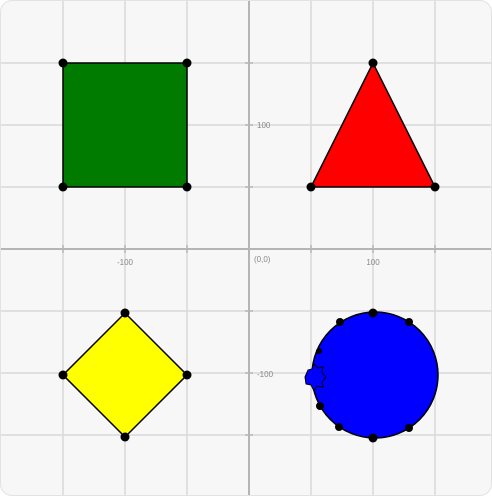  I want to click on yellow-diamond, so click(125, 375).